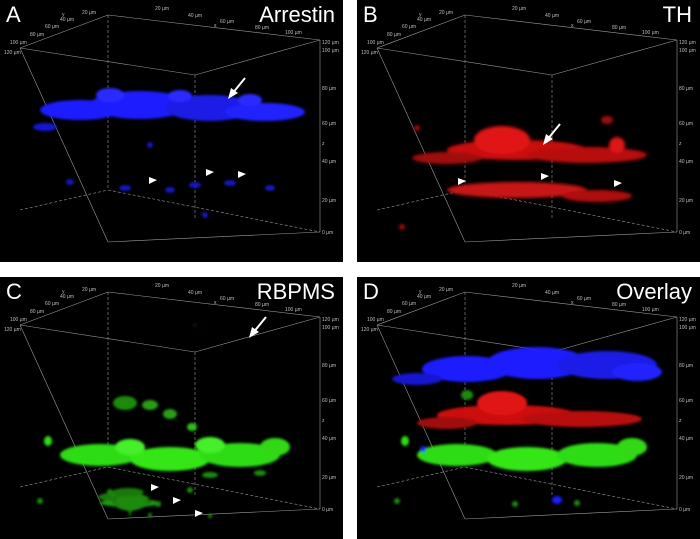  What do you see at coordinates (63, 292) in the screenshot?
I see `svg-text: y` at bounding box center [63, 292].